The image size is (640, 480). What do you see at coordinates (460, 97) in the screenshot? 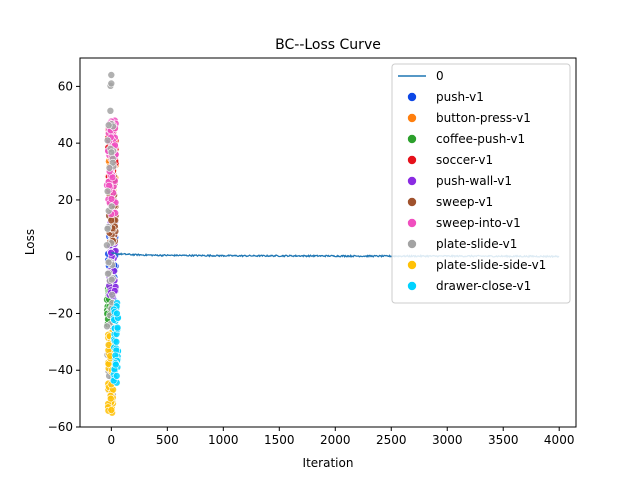
I see `legend-label: push-v1` at bounding box center [460, 97].